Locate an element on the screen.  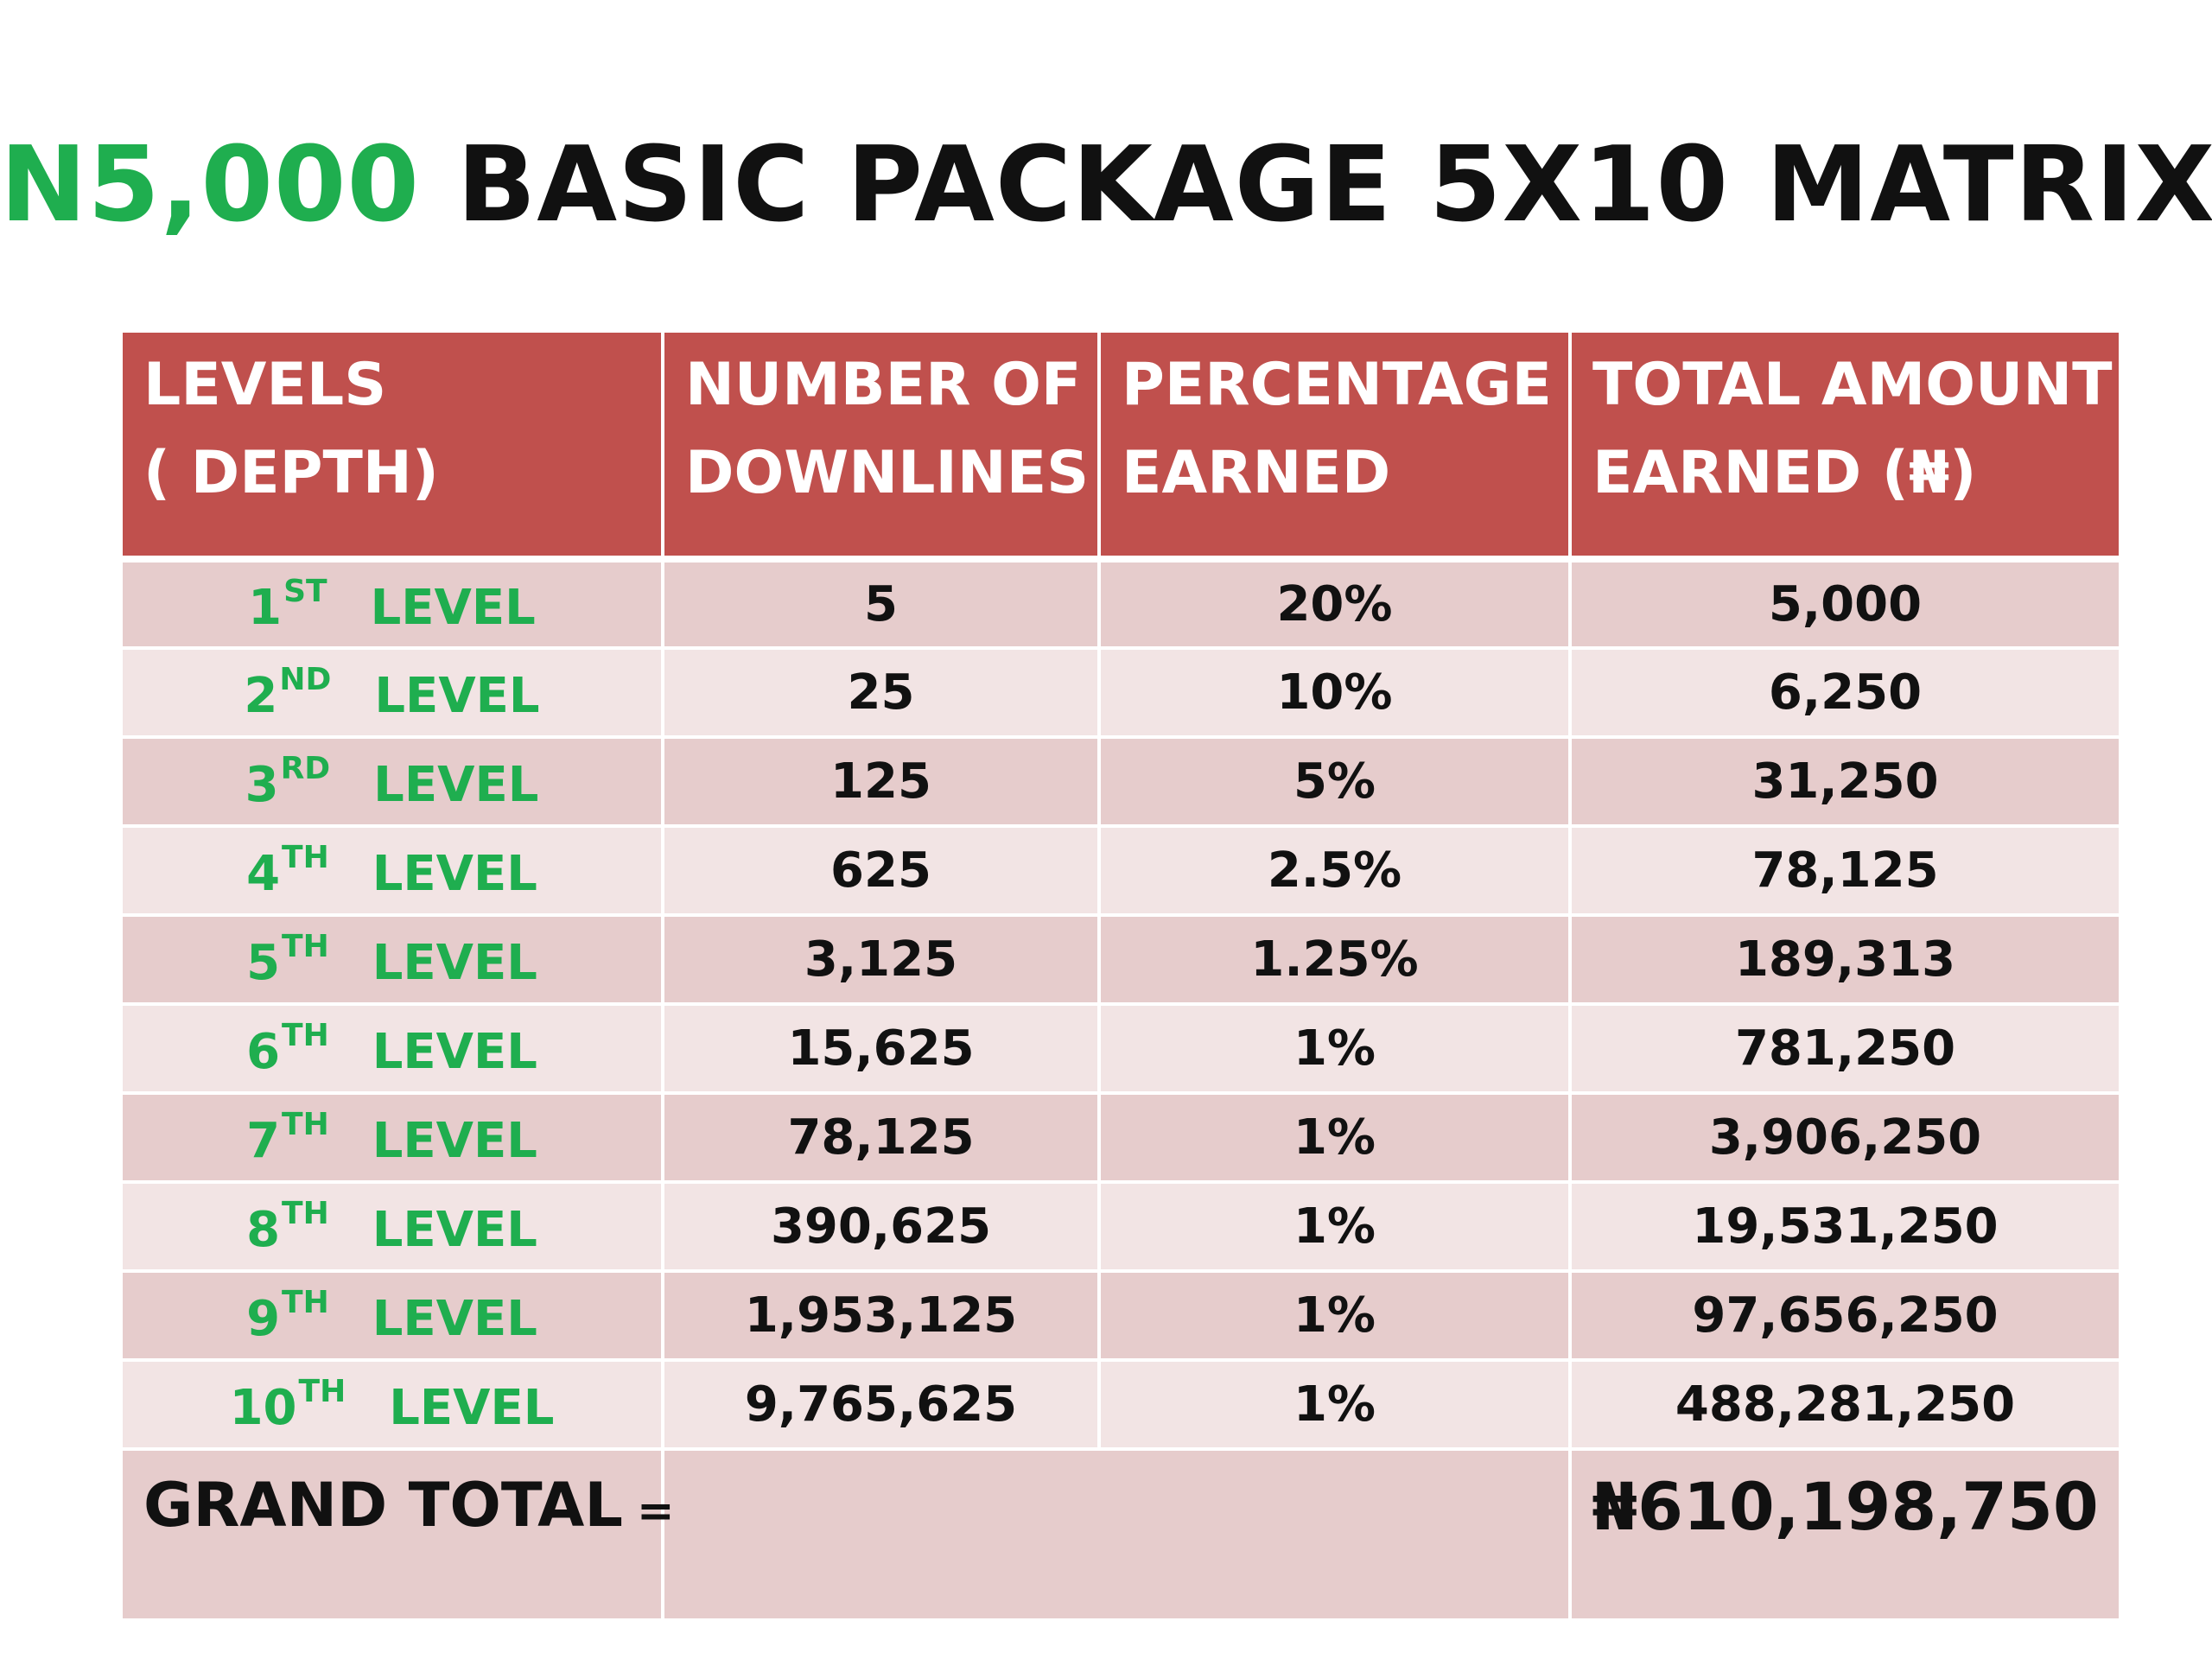
downlines-cell: 125 is located at coordinates (882, 782).